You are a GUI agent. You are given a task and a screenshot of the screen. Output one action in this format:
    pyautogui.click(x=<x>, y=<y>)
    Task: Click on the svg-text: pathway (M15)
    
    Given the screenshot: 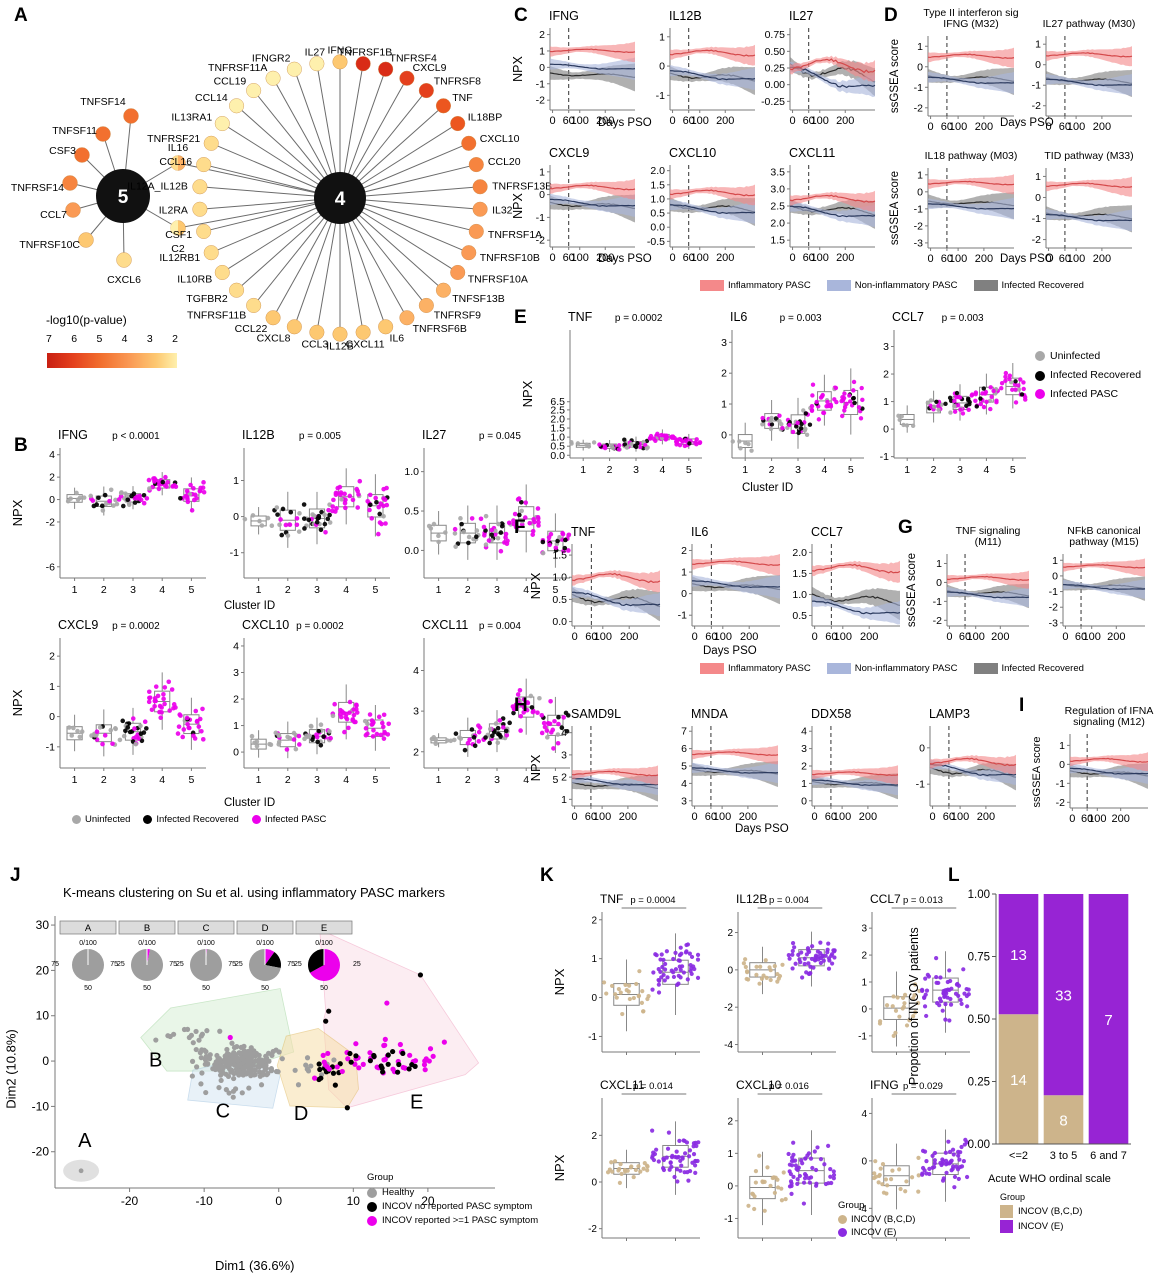 What is the action you would take?
    pyautogui.click(x=1103, y=542)
    